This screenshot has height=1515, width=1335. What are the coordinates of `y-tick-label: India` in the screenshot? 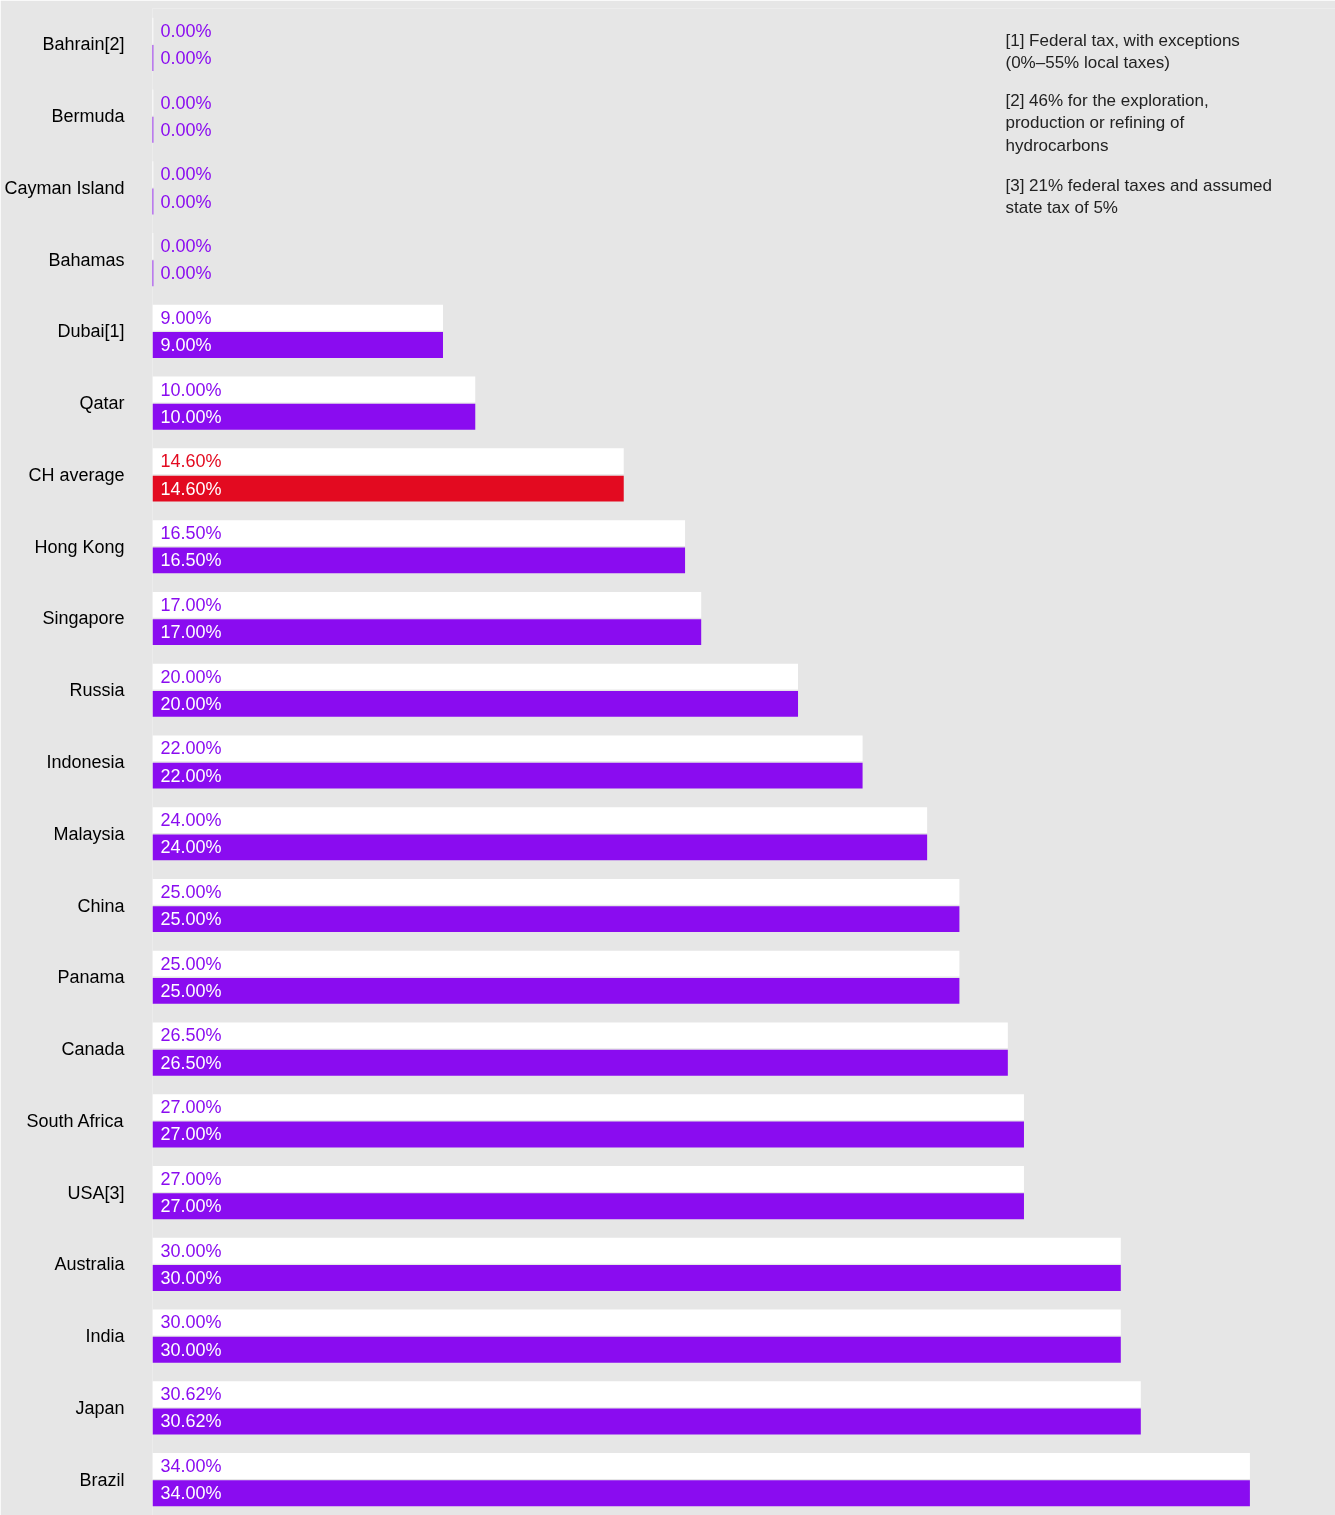 It's located at (105, 1336).